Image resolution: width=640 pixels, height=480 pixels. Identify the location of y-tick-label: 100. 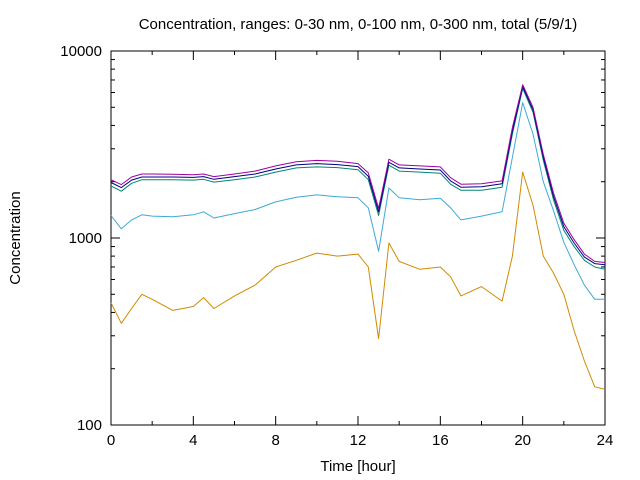
(89, 425).